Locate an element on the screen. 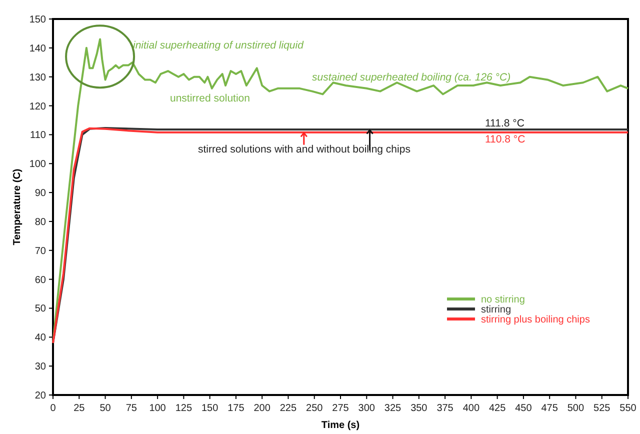  annotation: 110.8 °C is located at coordinates (505, 140).